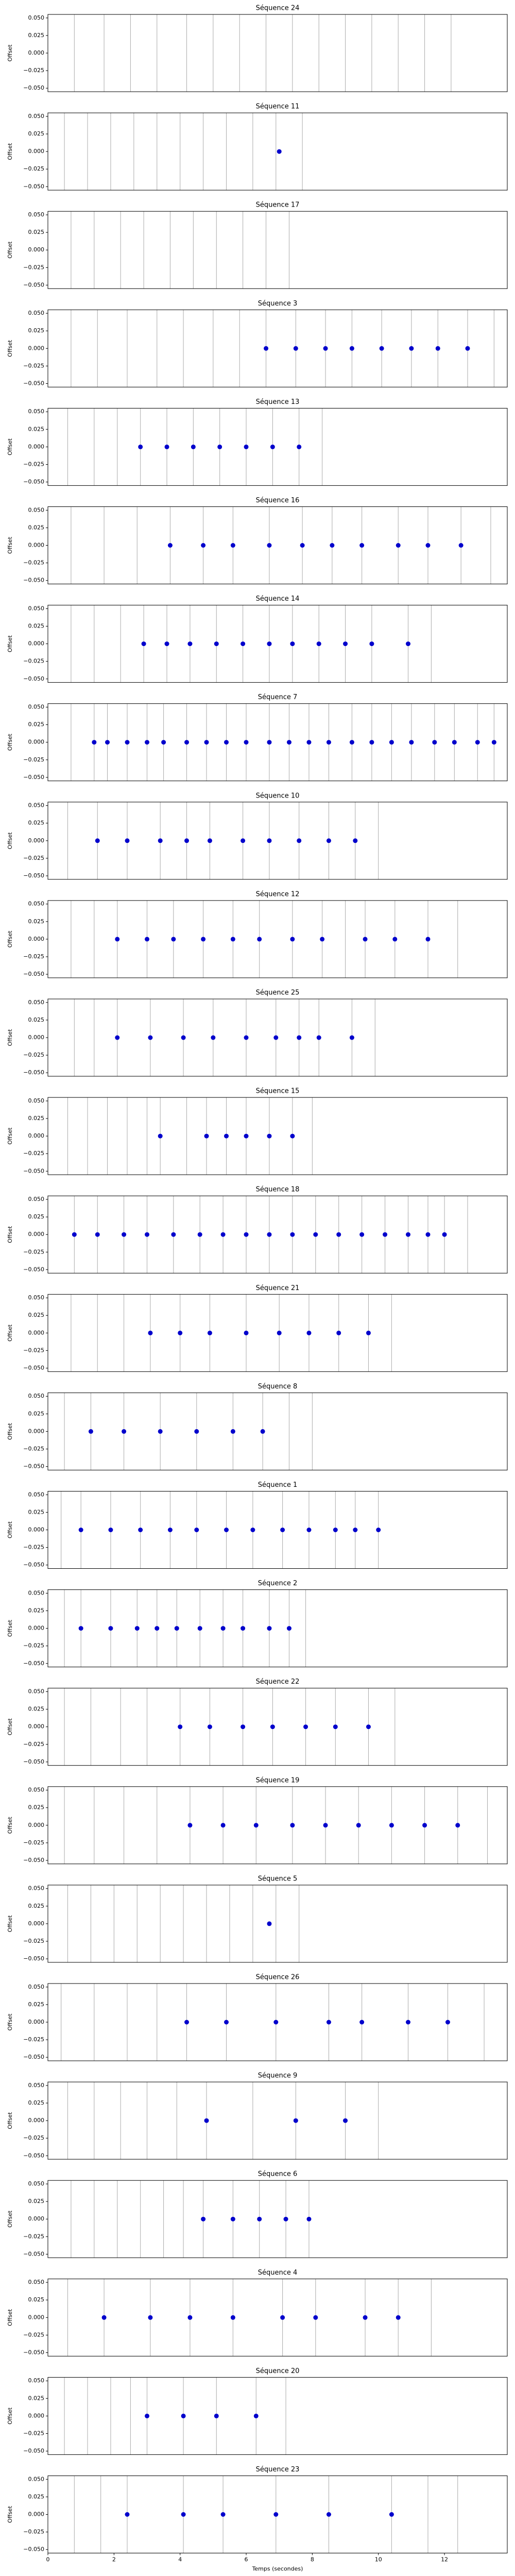  What do you see at coordinates (277, 2569) in the screenshot?
I see `x-axis-label: Temps (secondes)` at bounding box center [277, 2569].